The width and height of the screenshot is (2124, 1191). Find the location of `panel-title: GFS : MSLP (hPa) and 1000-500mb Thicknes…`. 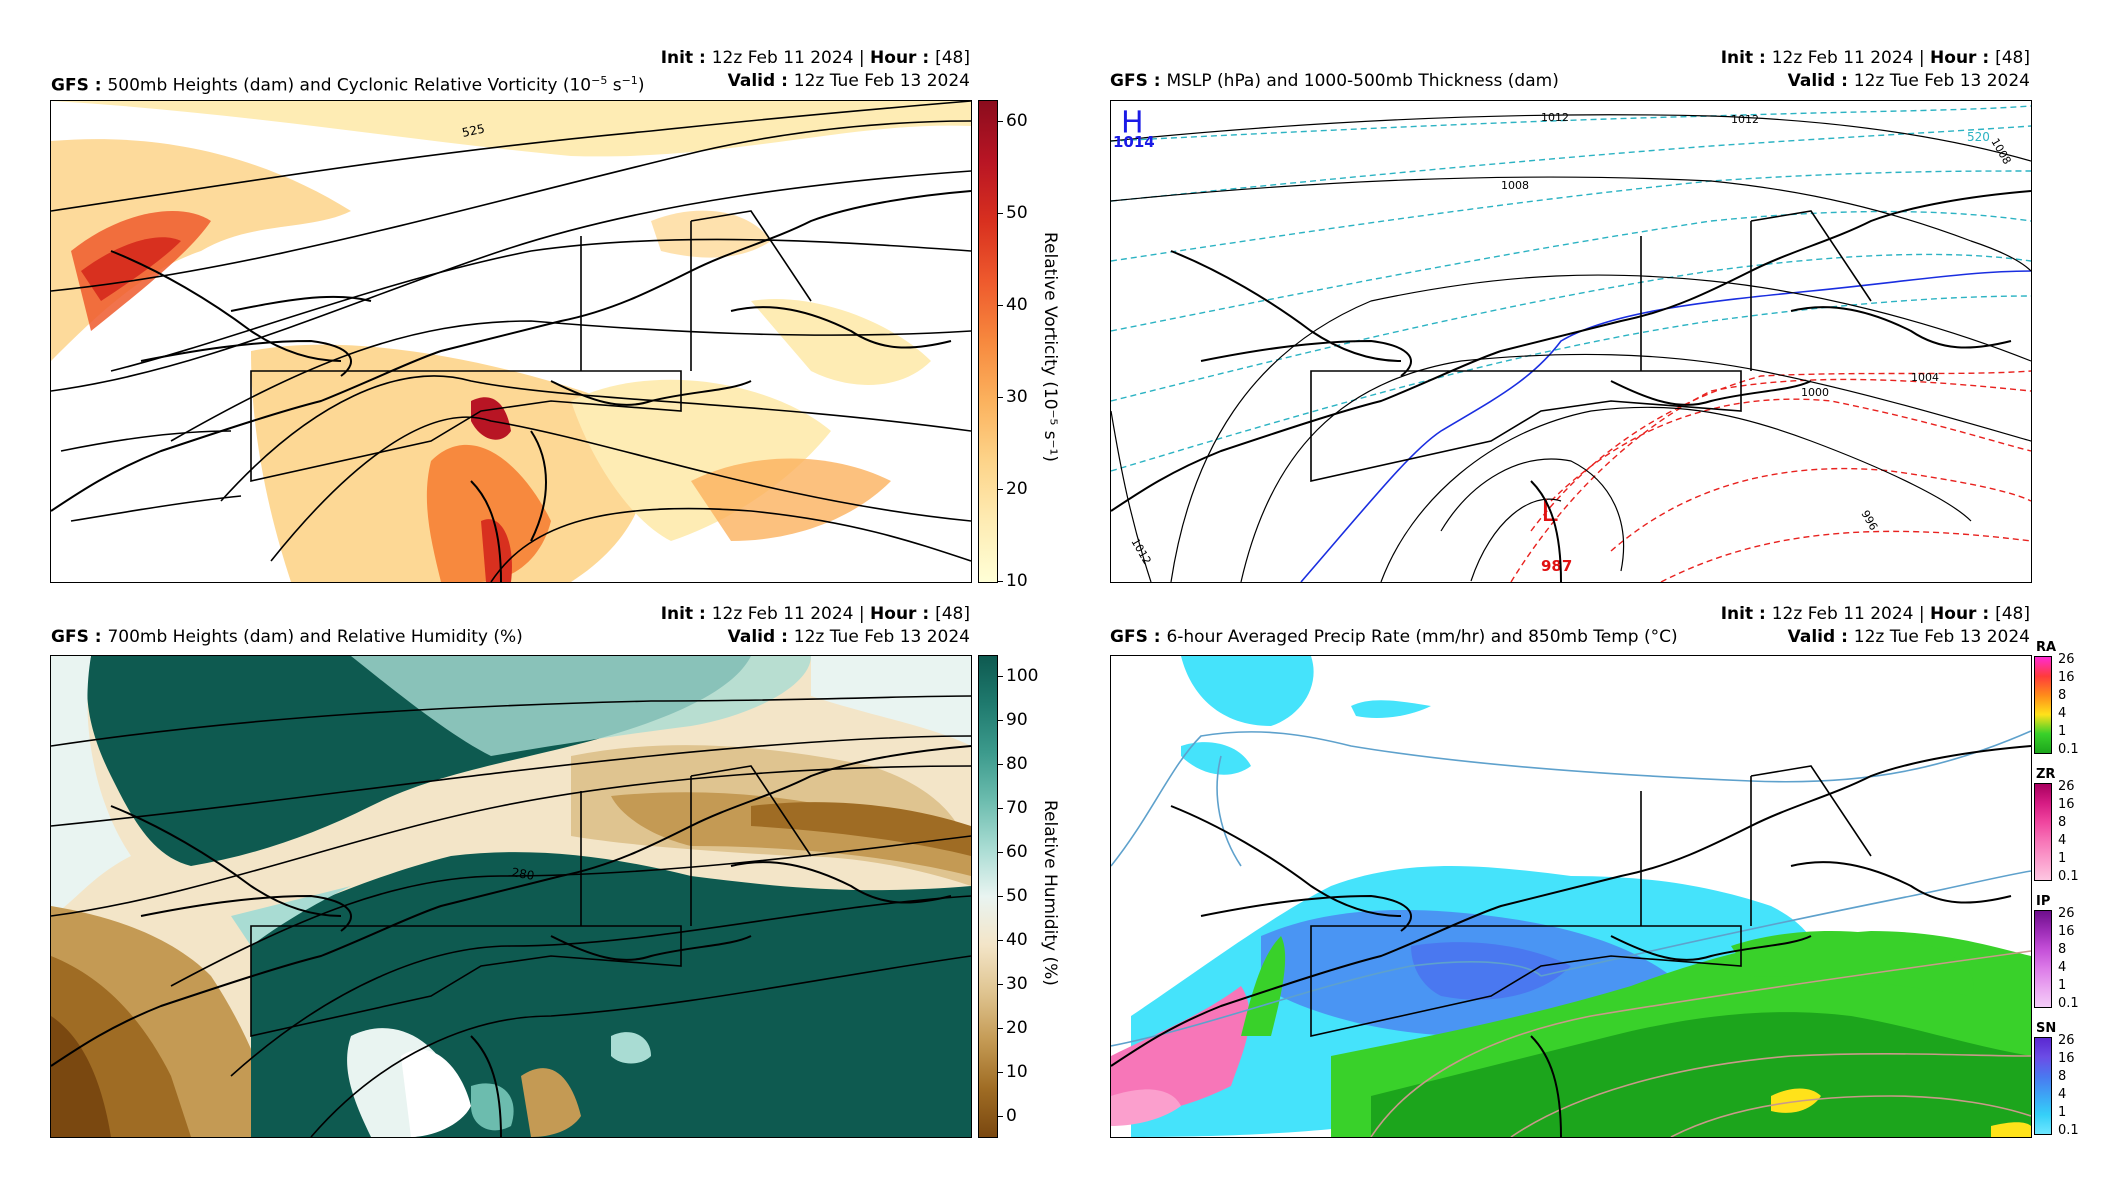

panel-title: GFS : MSLP (hPa) and 1000-500mb Thicknes… is located at coordinates (1334, 81).